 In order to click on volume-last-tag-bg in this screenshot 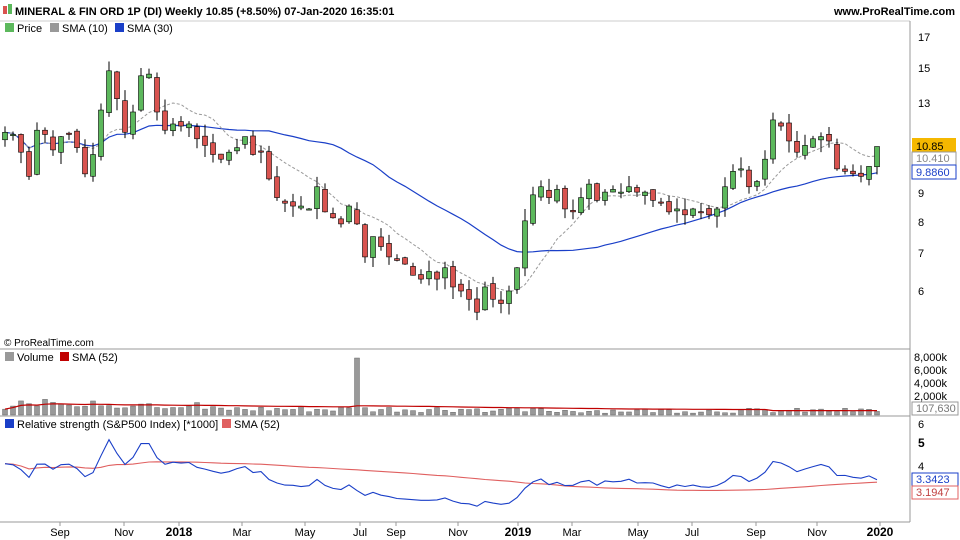, I will do `click(935, 408)`.